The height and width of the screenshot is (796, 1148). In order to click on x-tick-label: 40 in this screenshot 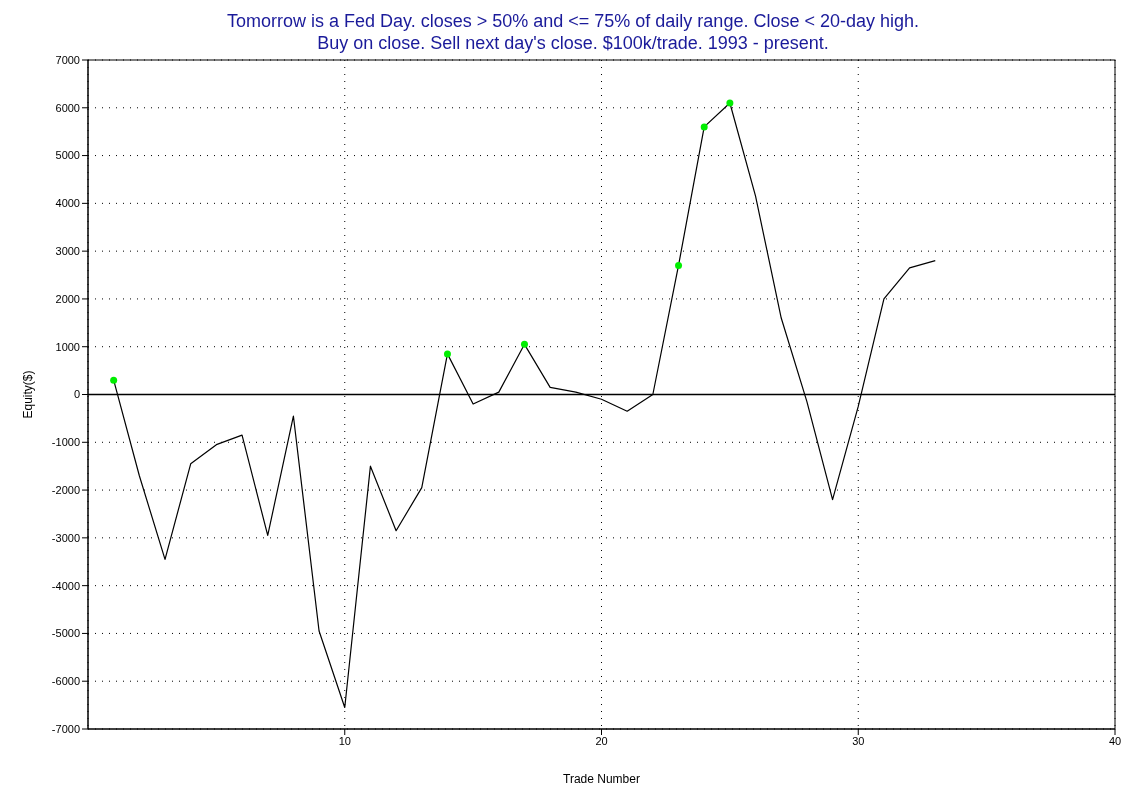, I will do `click(1115, 740)`.